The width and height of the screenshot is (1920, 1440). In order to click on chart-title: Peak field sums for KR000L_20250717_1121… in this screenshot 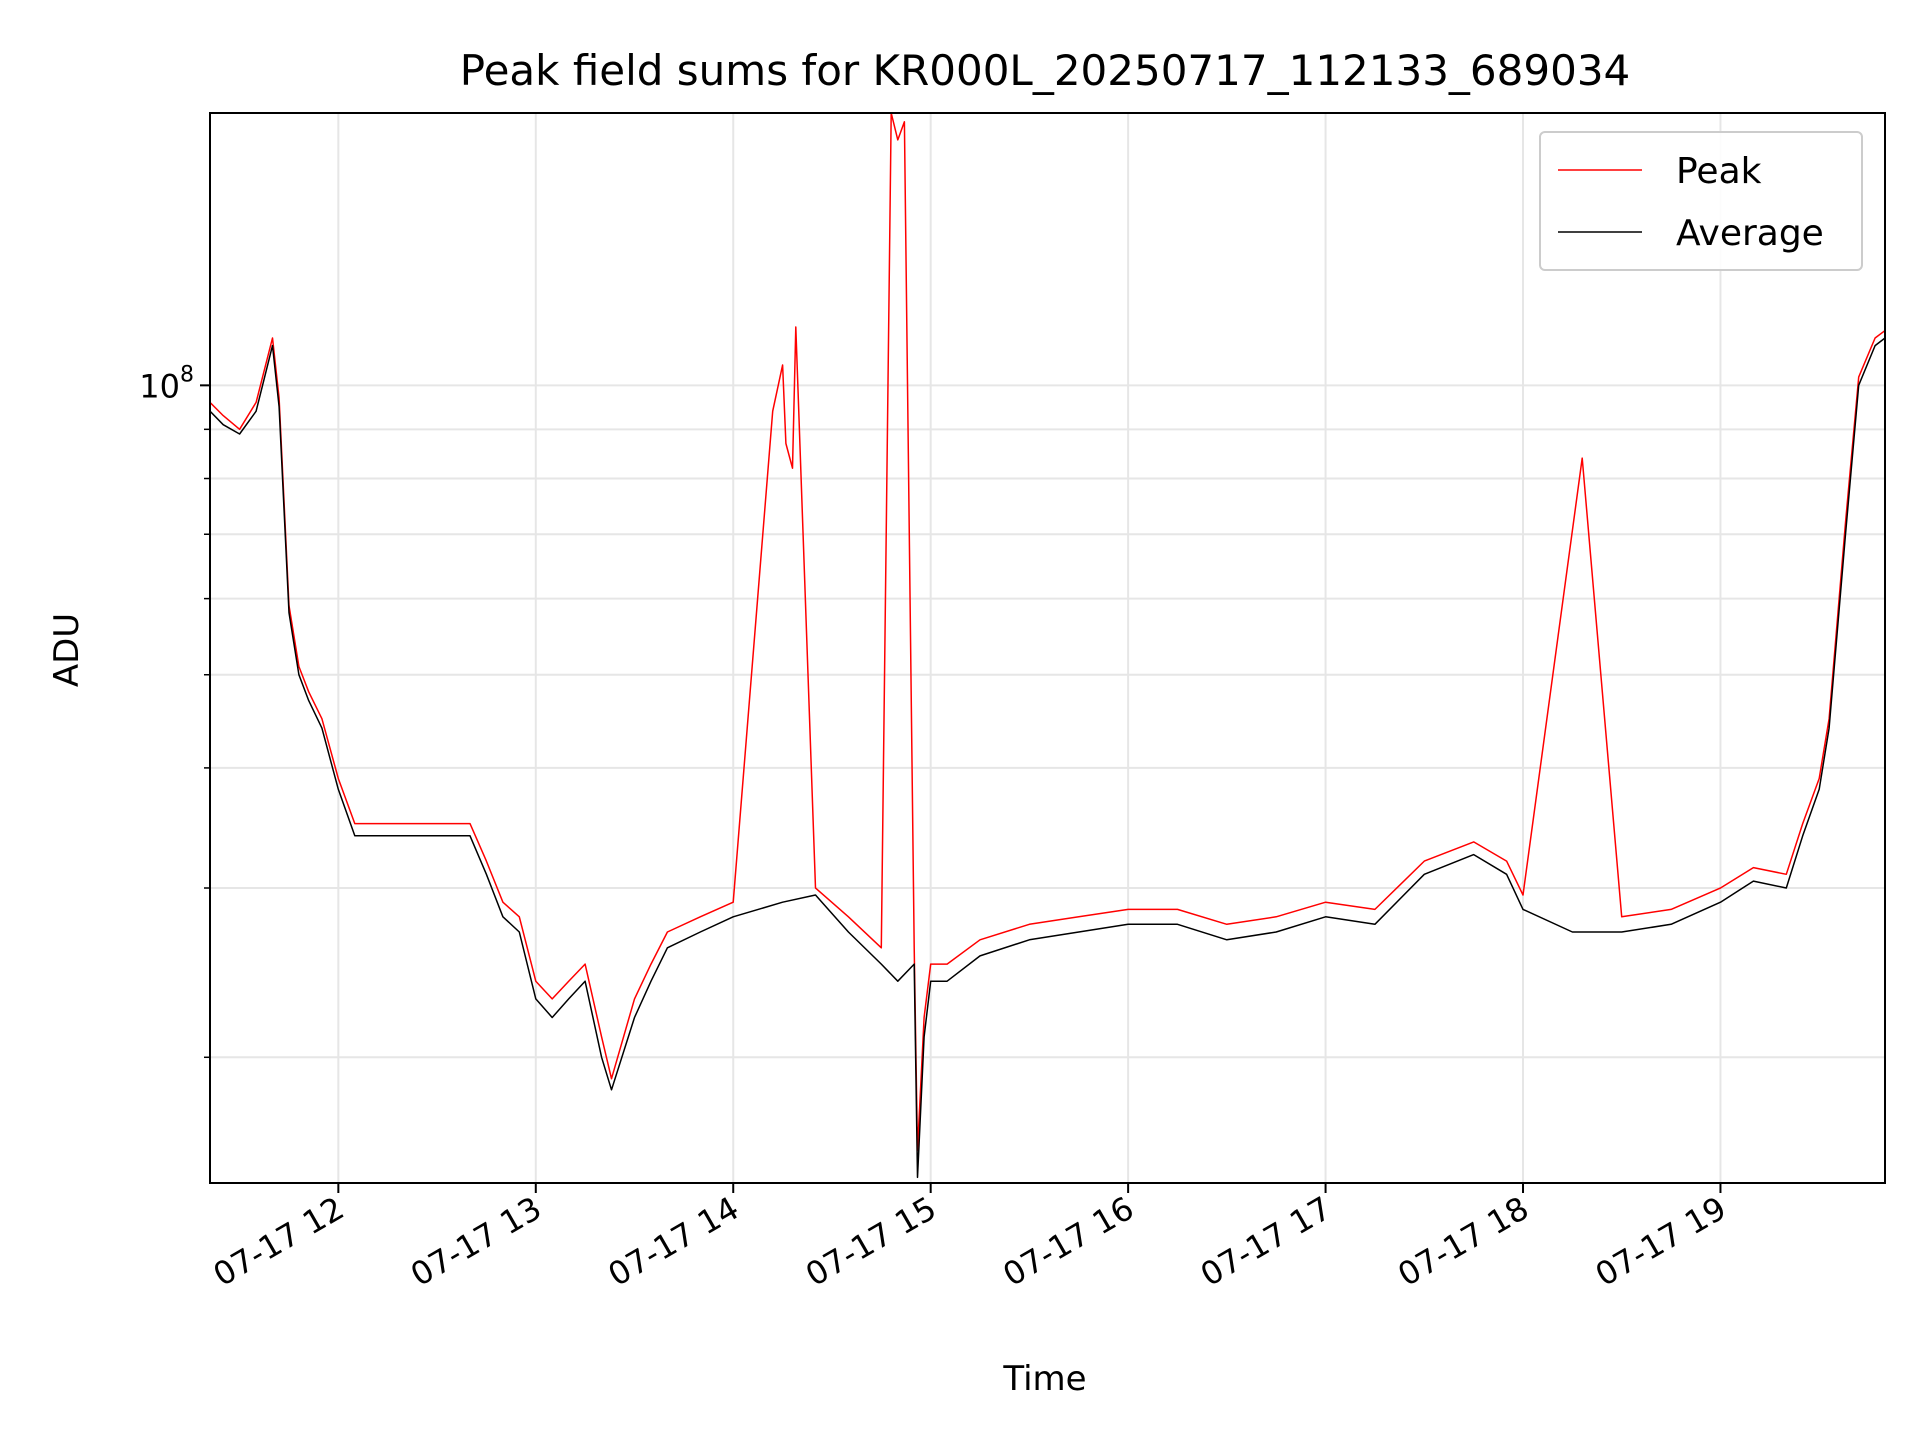, I will do `click(1045, 70)`.